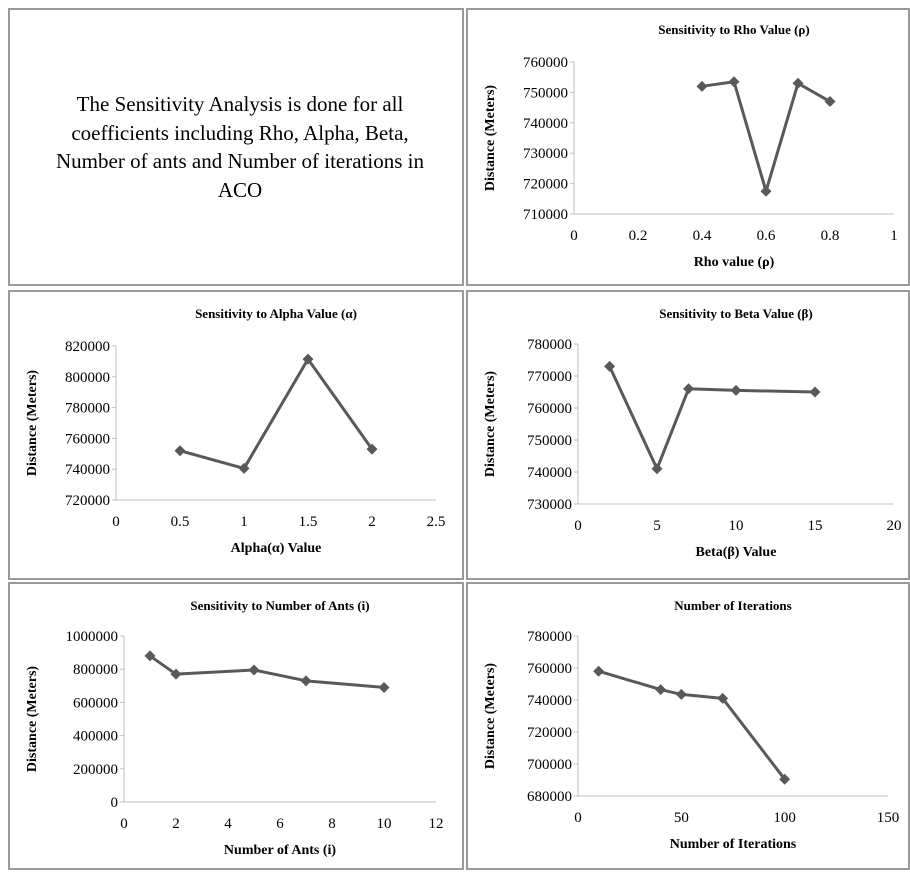 This screenshot has width=910, height=872. Describe the element at coordinates (830, 236) in the screenshot. I see `x-tick-label: 0.8` at that location.